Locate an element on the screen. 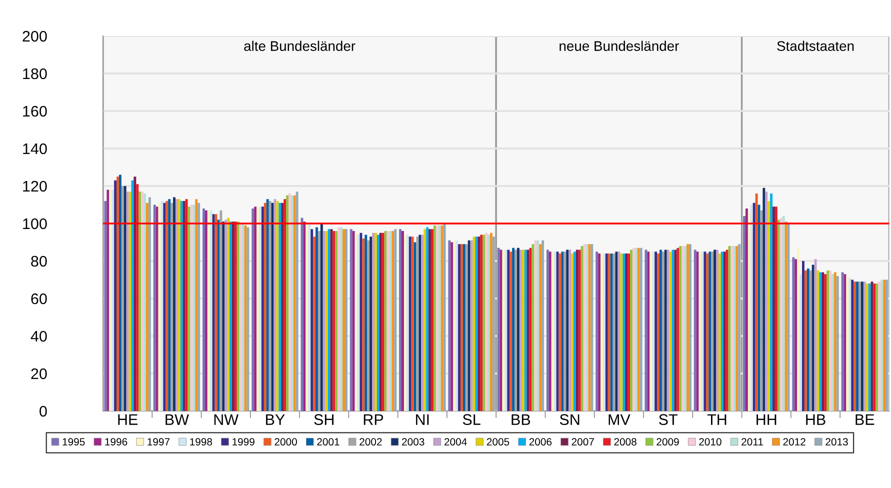 Image resolution: width=891 pixels, height=488 pixels. legend-label: 1995 is located at coordinates (73, 442).